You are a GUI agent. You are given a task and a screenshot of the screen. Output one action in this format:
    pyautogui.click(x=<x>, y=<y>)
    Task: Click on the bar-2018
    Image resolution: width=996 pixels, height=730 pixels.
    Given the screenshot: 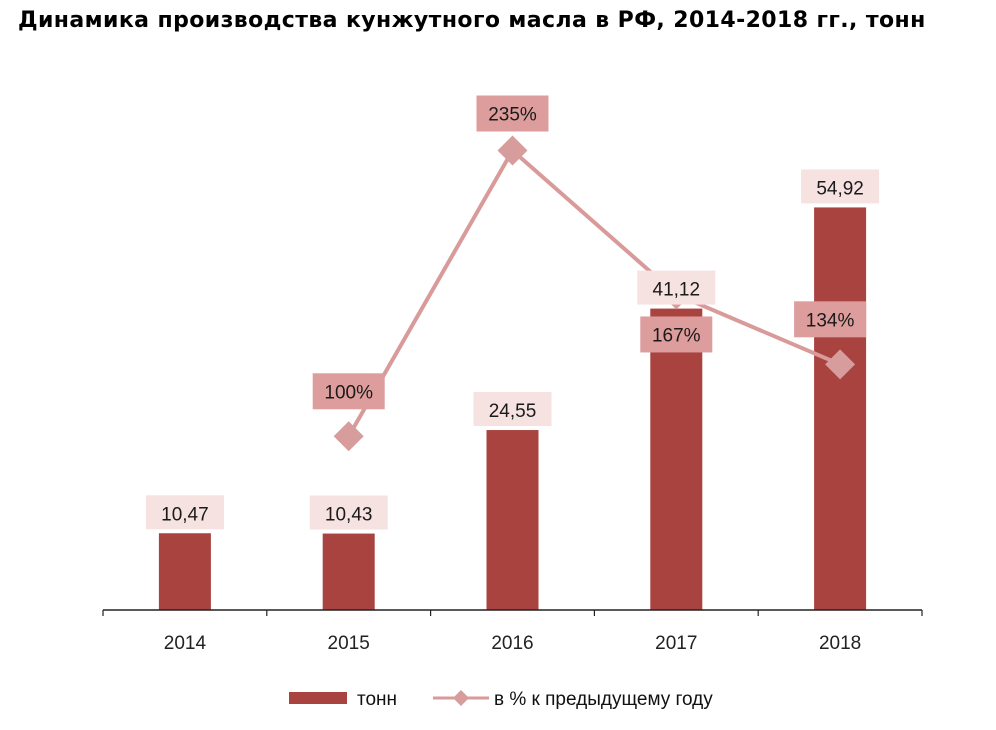 What is the action you would take?
    pyautogui.click(x=840, y=408)
    